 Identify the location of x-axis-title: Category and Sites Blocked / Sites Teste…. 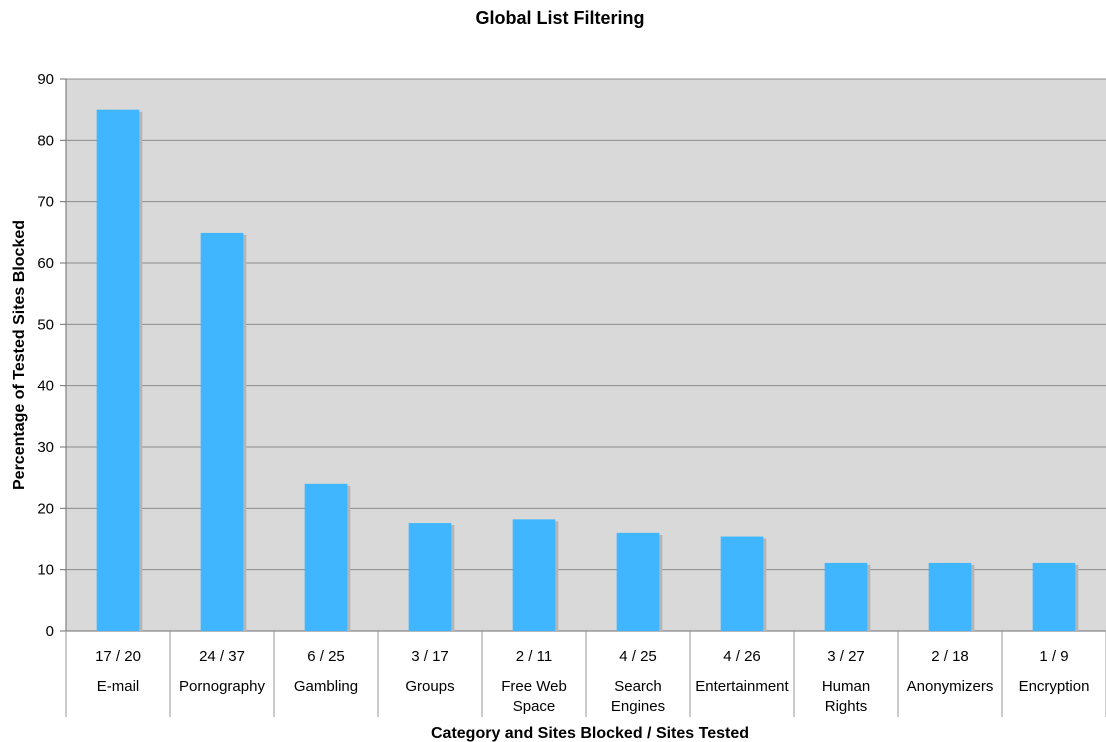
(590, 733).